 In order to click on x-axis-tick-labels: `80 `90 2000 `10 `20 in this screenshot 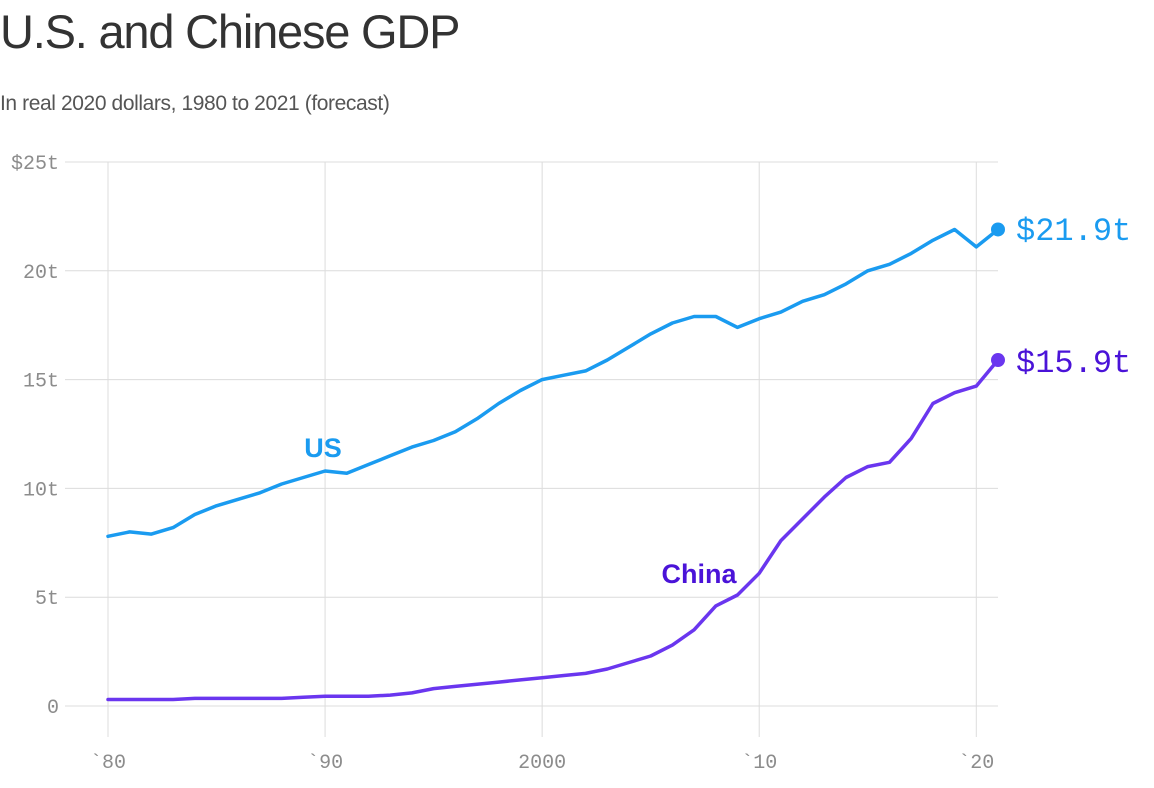, I will do `click(542, 763)`.